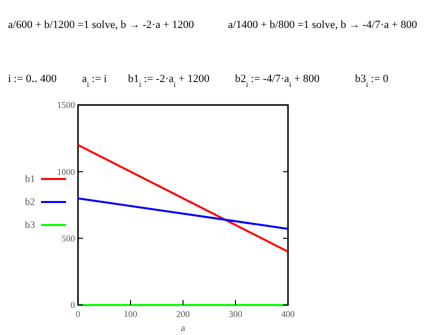 This screenshot has width=433, height=335. What do you see at coordinates (66, 105) in the screenshot?
I see `y-tick-label: 1500` at bounding box center [66, 105].